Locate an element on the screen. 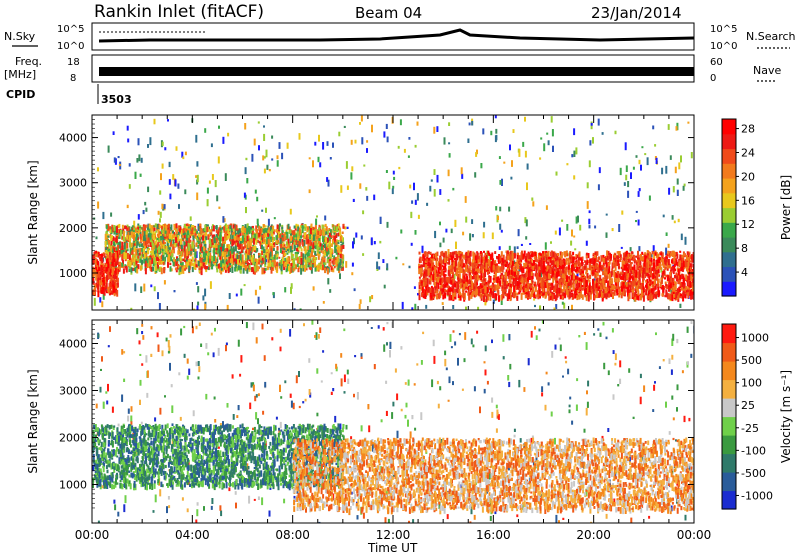 Image resolution: width=800 pixels, height=554 pixels. nsky-frame is located at coordinates (393, 36).